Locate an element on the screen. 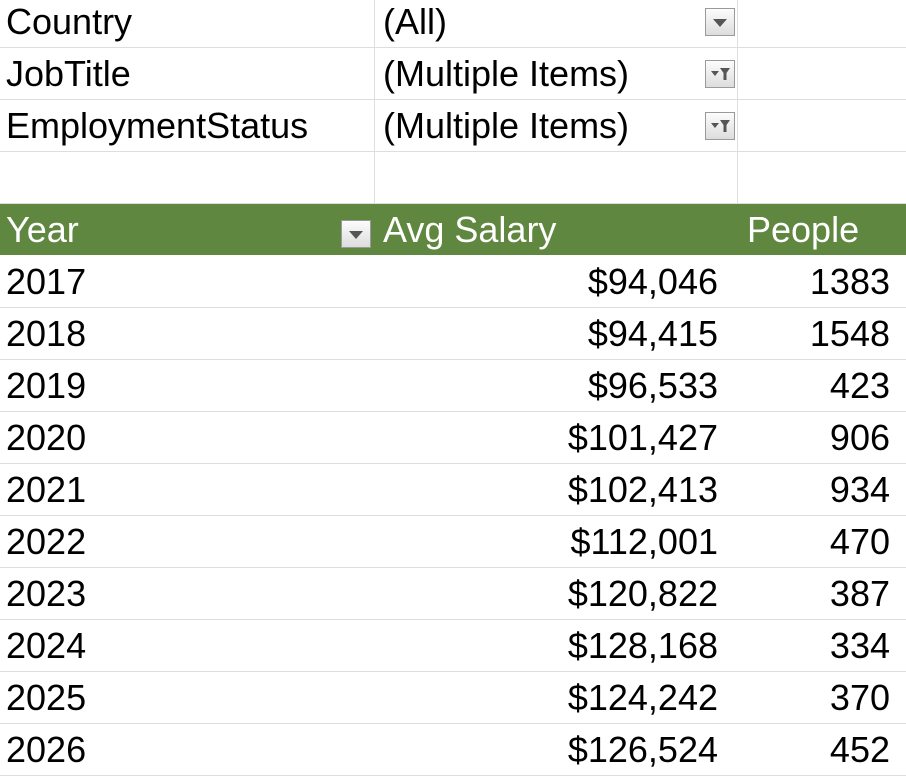 This screenshot has width=906, height=778. salary-cell: $101,427 is located at coordinates (642, 437).